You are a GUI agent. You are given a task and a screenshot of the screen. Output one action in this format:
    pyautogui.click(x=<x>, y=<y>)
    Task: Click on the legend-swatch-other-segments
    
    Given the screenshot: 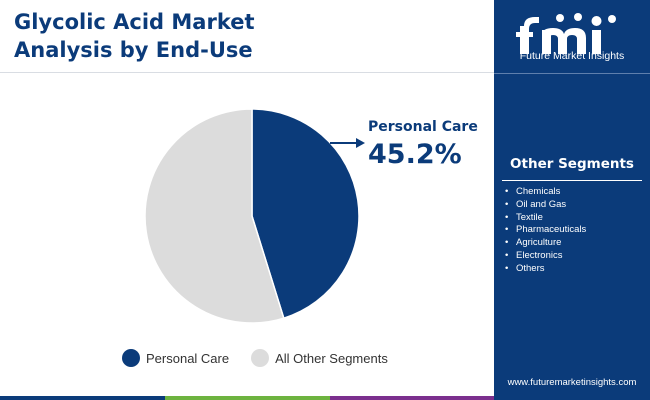 What is the action you would take?
    pyautogui.click(x=260, y=358)
    